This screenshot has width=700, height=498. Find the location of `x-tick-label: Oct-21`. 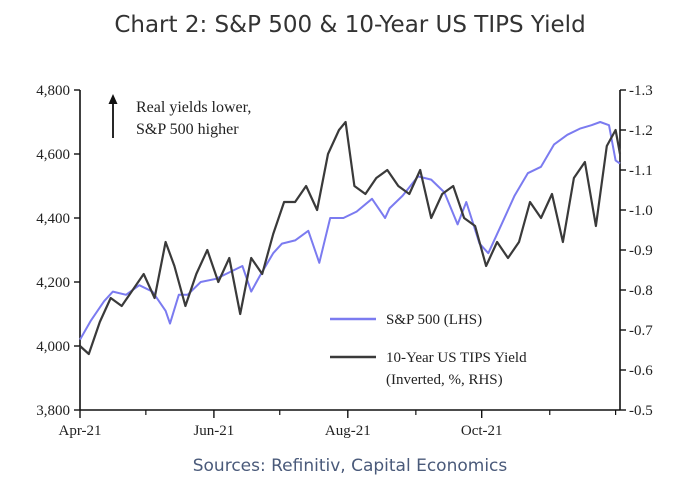

x-tick-label: Oct-21 is located at coordinates (482, 431).